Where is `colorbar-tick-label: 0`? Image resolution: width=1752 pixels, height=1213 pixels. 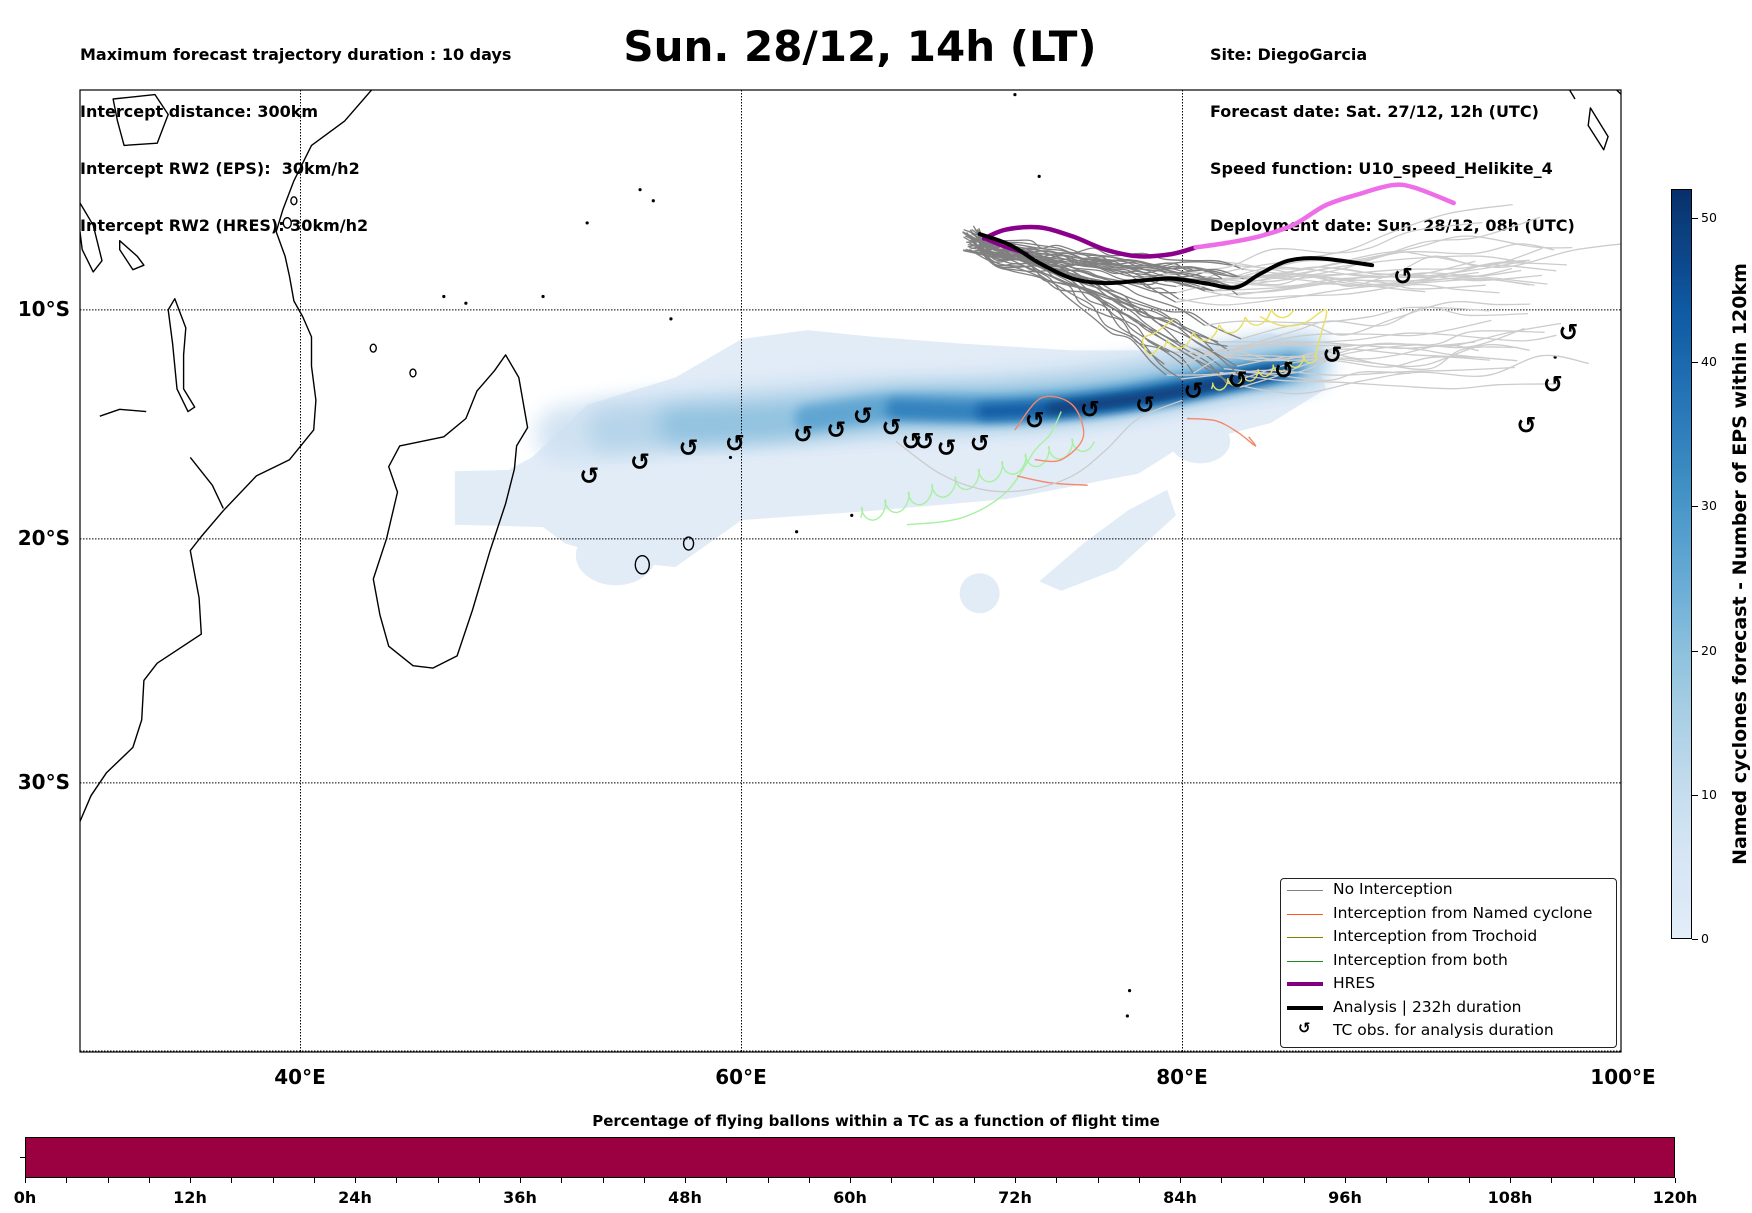
colorbar-tick-label: 0 is located at coordinates (1705, 939).